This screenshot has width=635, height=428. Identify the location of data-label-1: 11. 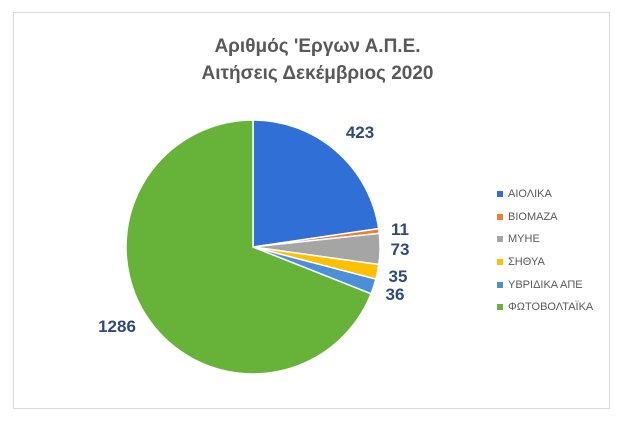
(400, 229).